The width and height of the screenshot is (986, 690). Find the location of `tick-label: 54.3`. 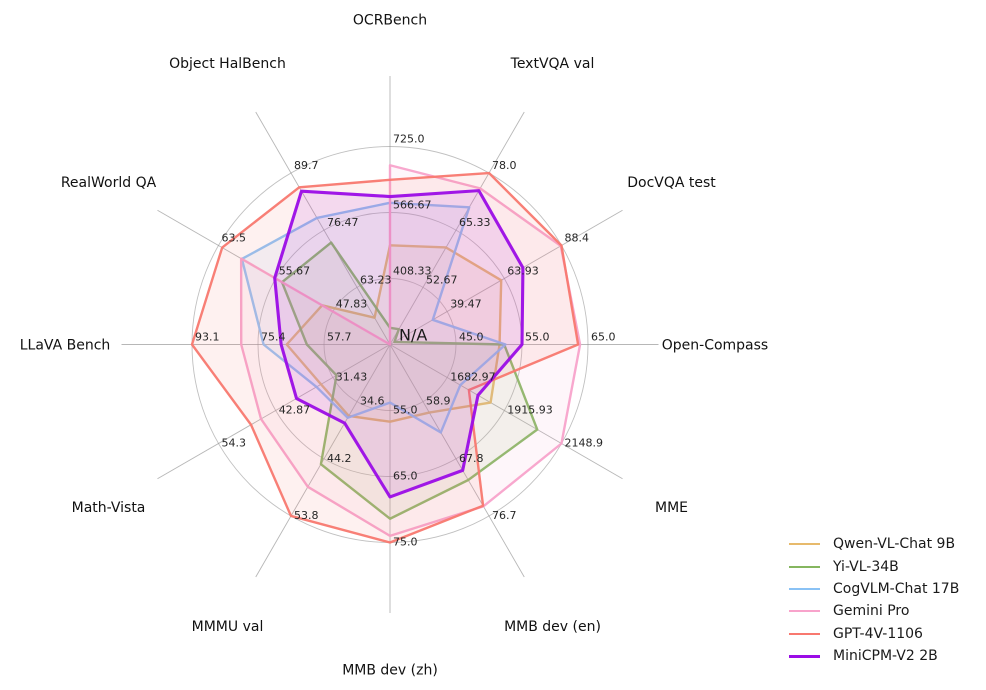

tick-label: 54.3 is located at coordinates (234, 443).